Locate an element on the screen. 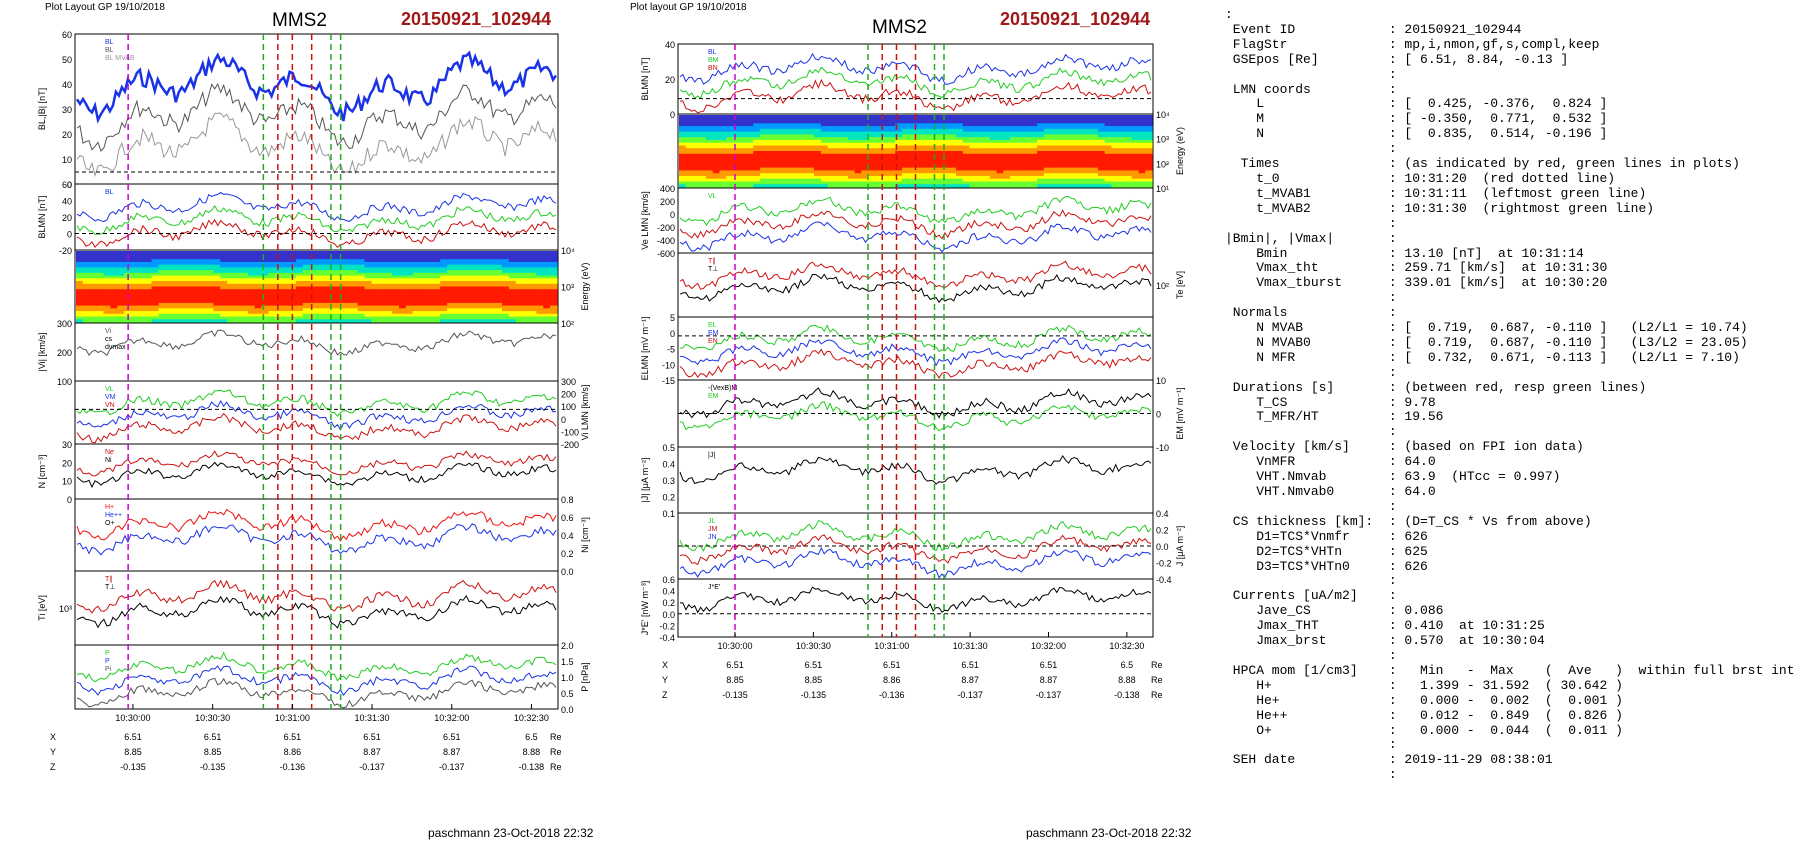  left-pos-value: 6.51 is located at coordinates (213, 737).